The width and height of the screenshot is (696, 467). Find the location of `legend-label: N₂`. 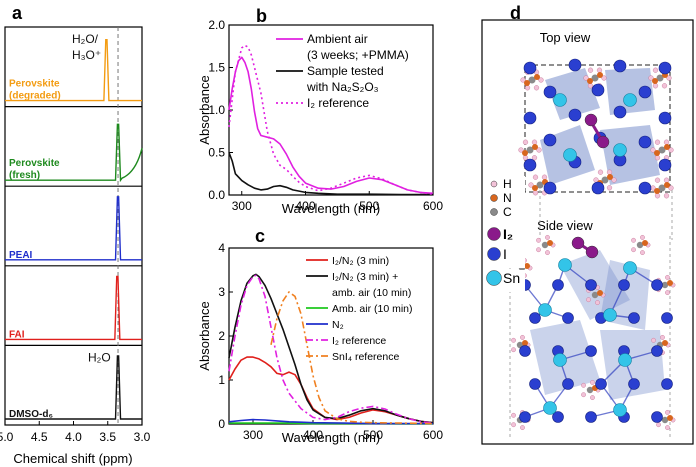

legend-label: N₂ is located at coordinates (338, 325).